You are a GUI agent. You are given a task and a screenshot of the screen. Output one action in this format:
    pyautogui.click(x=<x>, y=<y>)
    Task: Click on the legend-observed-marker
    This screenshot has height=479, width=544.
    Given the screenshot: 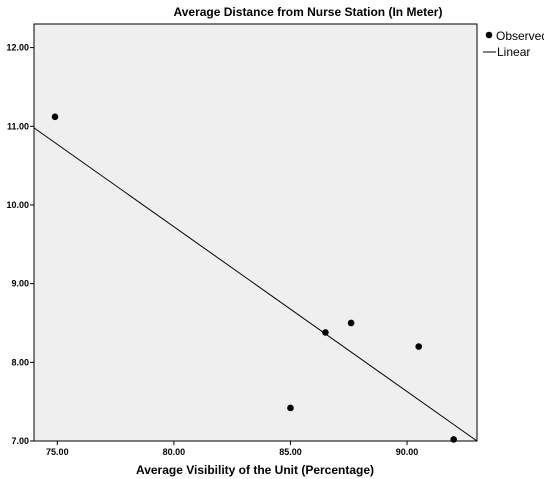 What is the action you would take?
    pyautogui.click(x=489, y=35)
    